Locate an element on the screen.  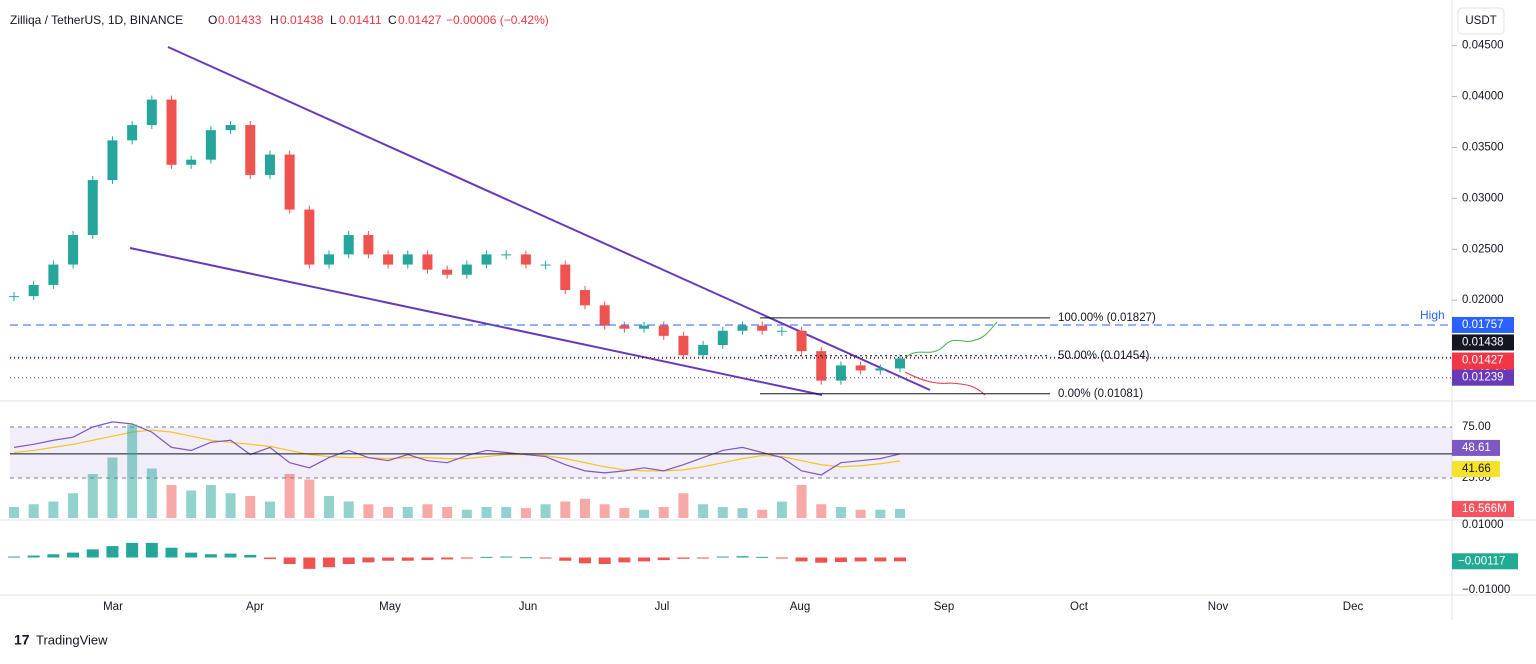
currency: USDT is located at coordinates (1480, 21).